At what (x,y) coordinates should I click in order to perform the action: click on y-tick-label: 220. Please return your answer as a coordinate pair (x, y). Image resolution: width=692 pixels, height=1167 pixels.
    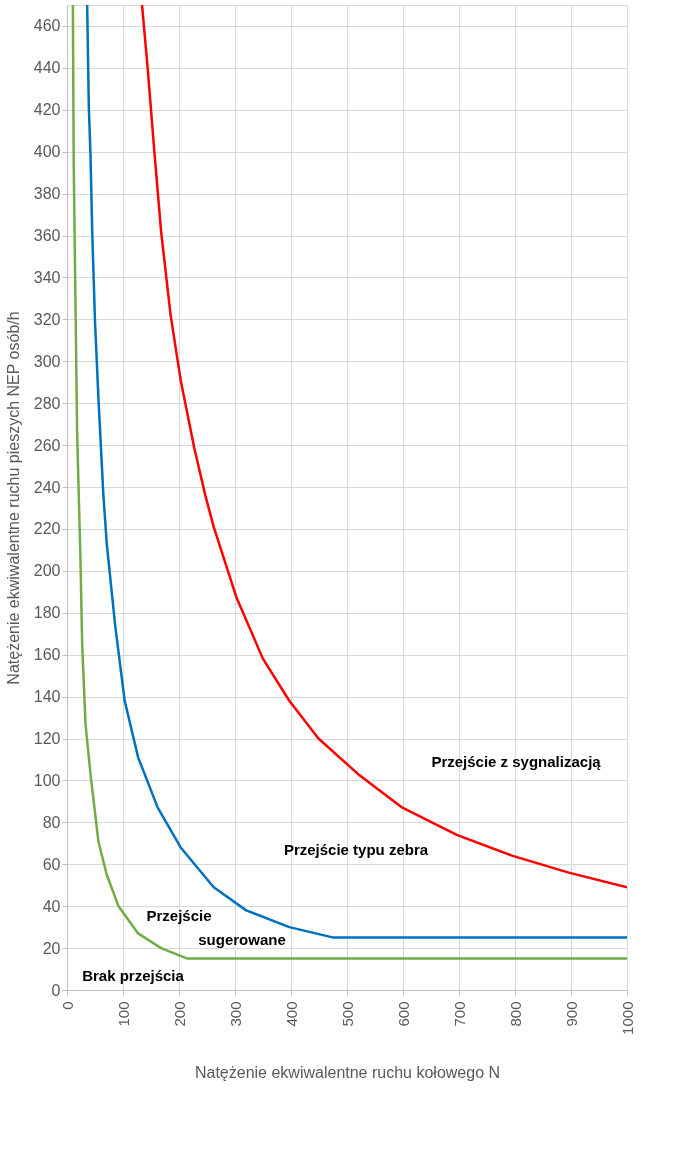
    Looking at the image, I should click on (47, 529).